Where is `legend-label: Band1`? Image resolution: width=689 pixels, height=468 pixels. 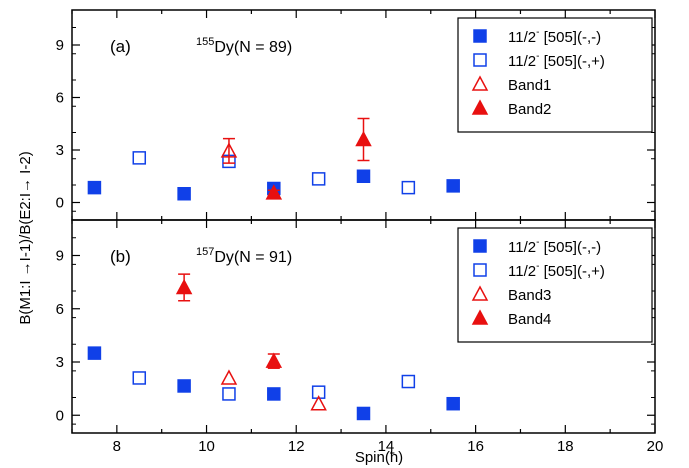
legend-label: Band1 is located at coordinates (529, 85).